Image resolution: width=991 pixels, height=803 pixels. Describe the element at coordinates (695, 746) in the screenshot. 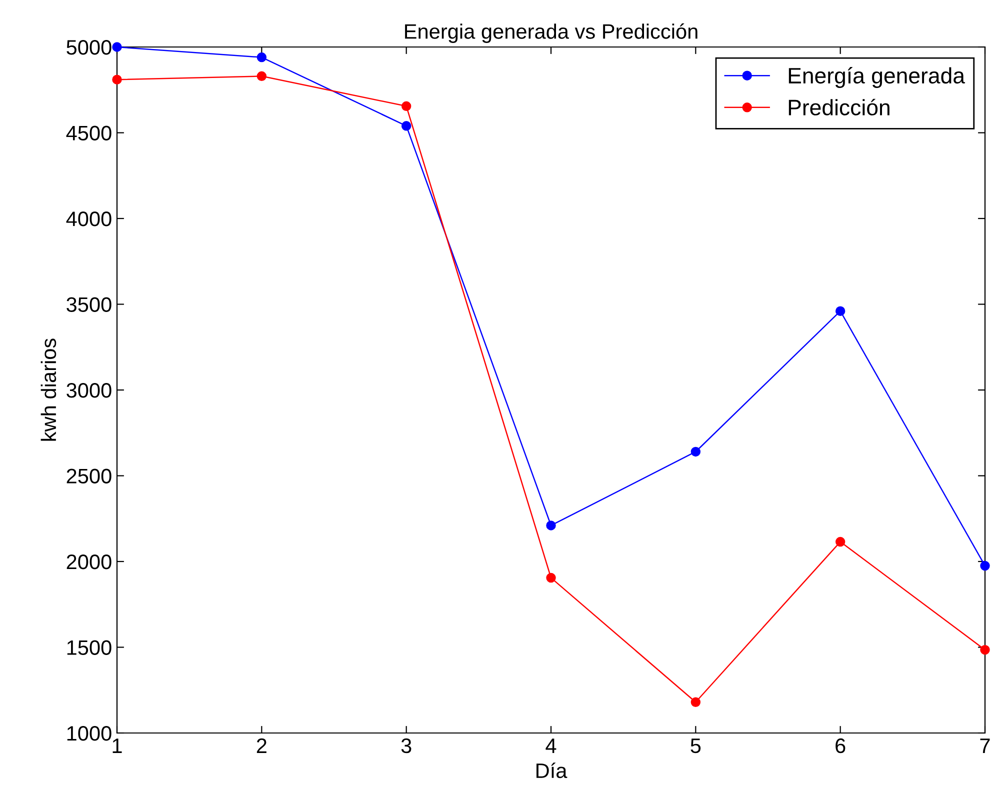

I see `x-tick-label: 5` at that location.